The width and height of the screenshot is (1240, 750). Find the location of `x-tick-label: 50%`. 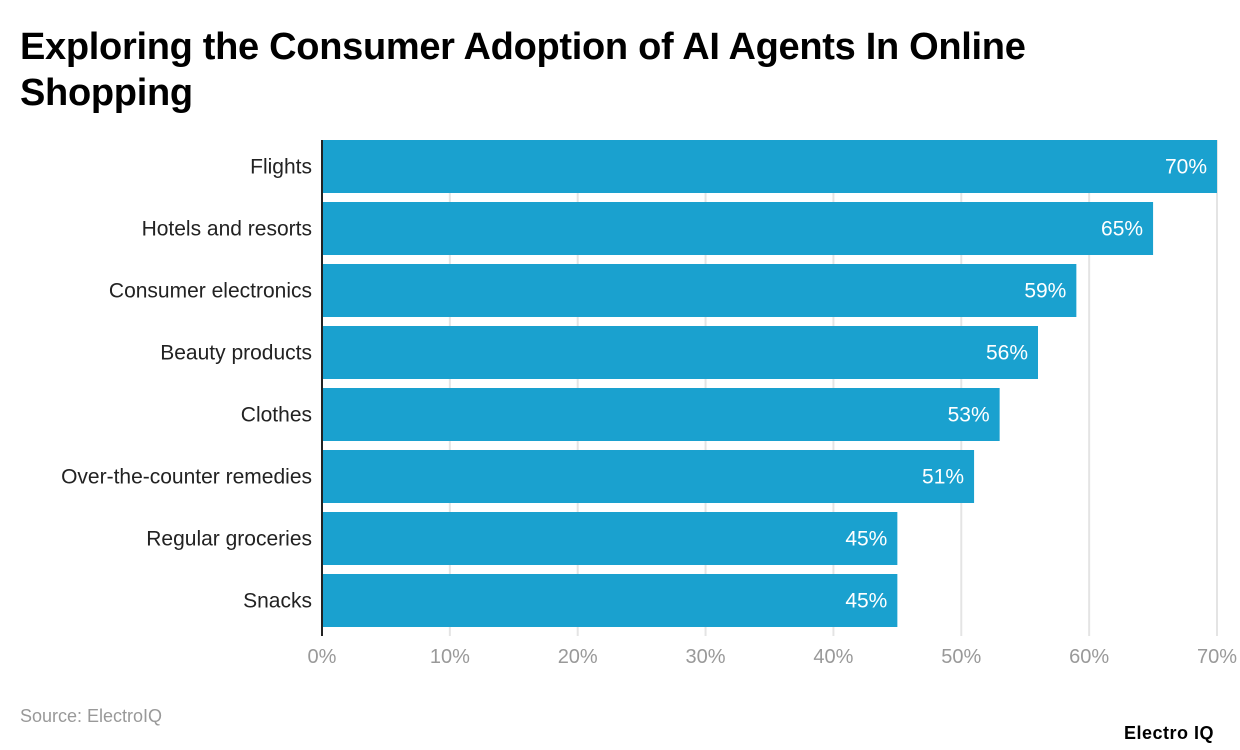

x-tick-label: 50% is located at coordinates (961, 657).